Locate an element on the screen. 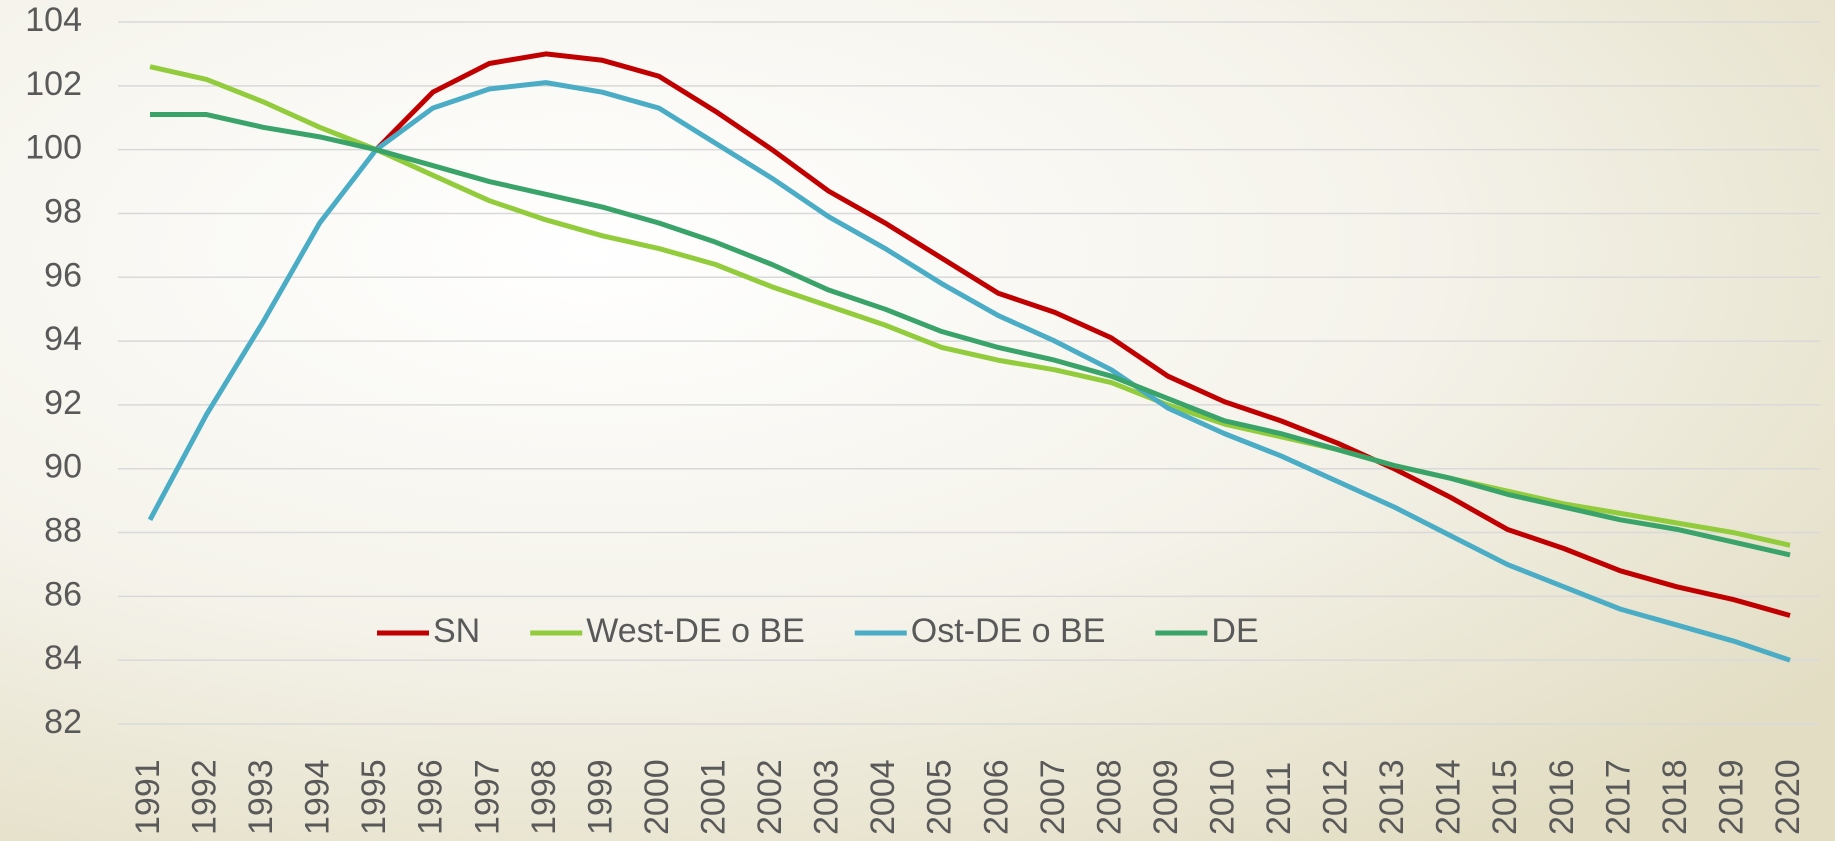  x-tick-label: 2002 is located at coordinates (770, 797).